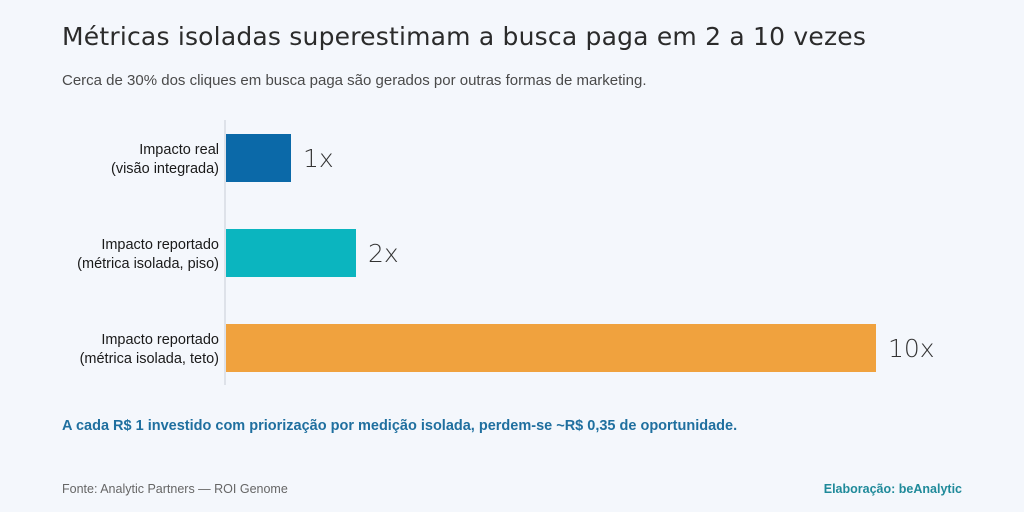  I want to click on bar-value-label-1: 1x, so click(318, 158).